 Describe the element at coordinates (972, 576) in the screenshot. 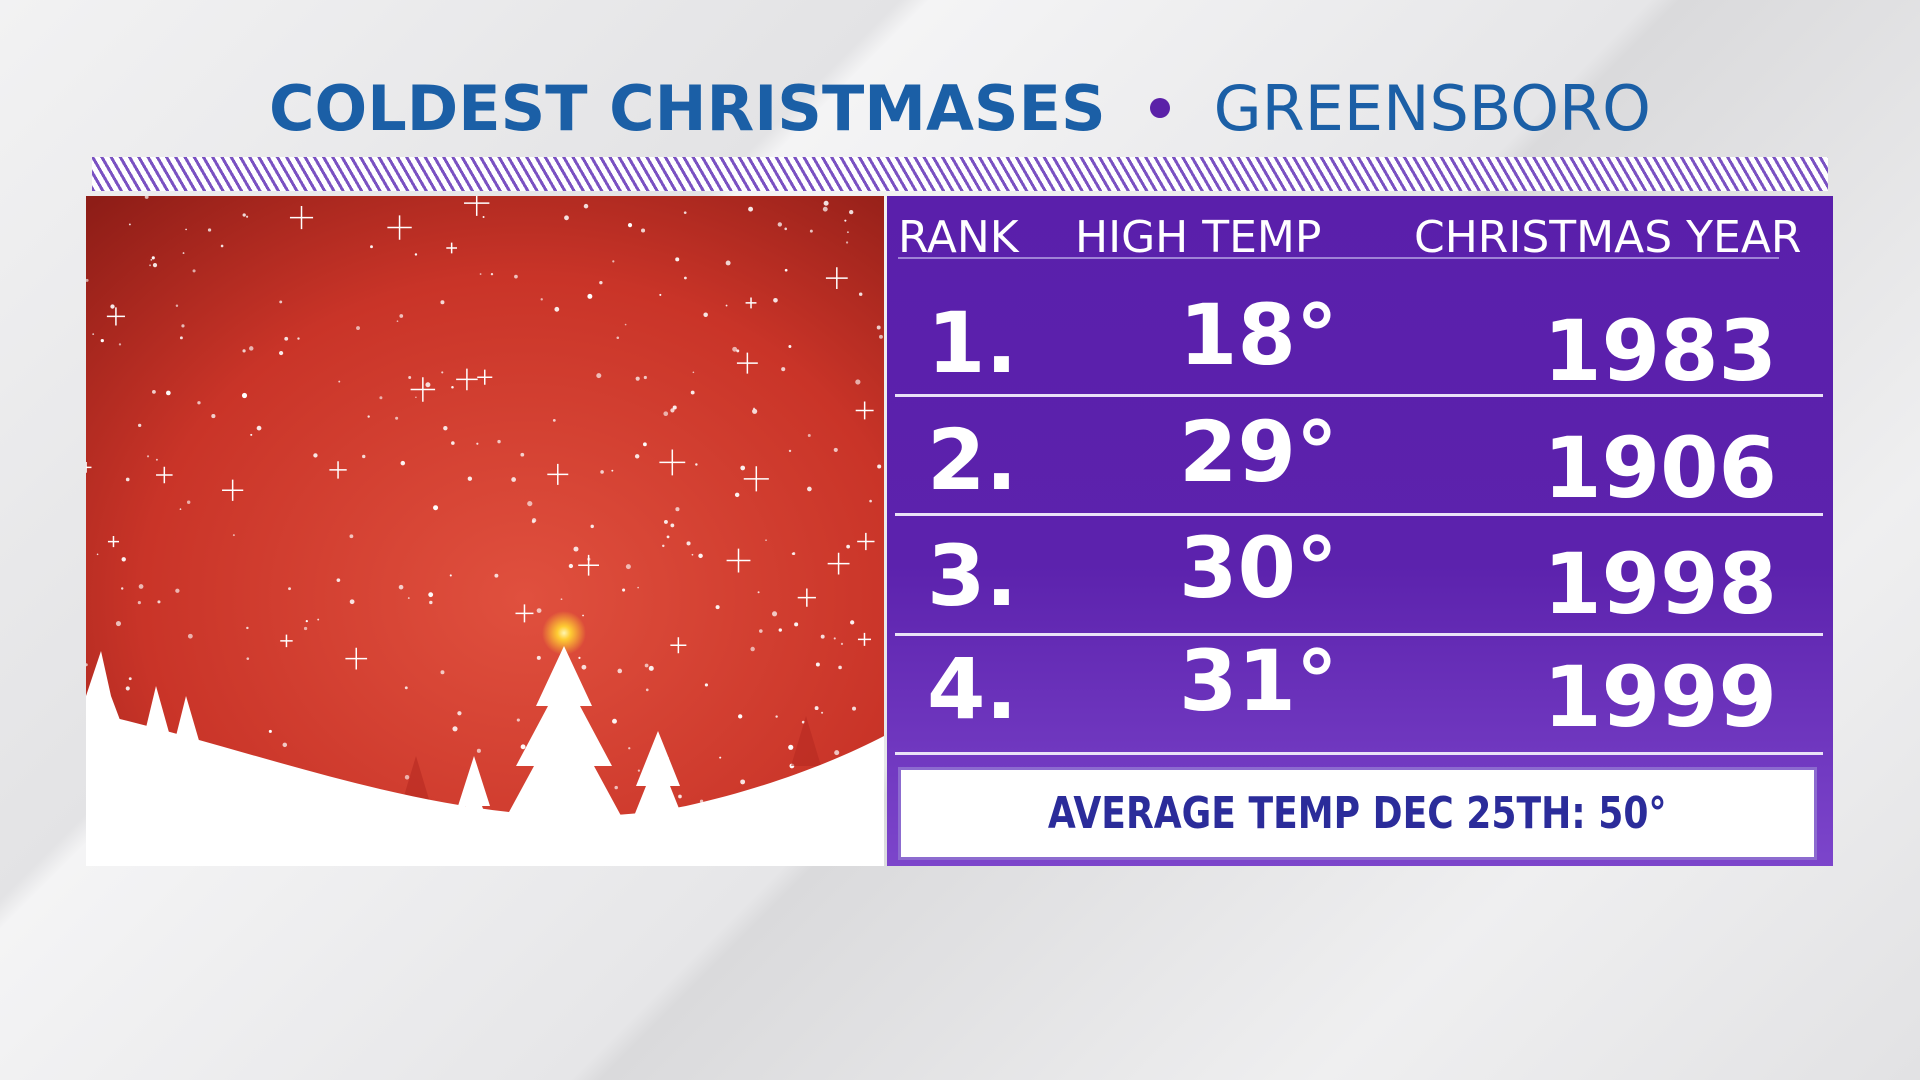

I see `rank: 3.` at that location.